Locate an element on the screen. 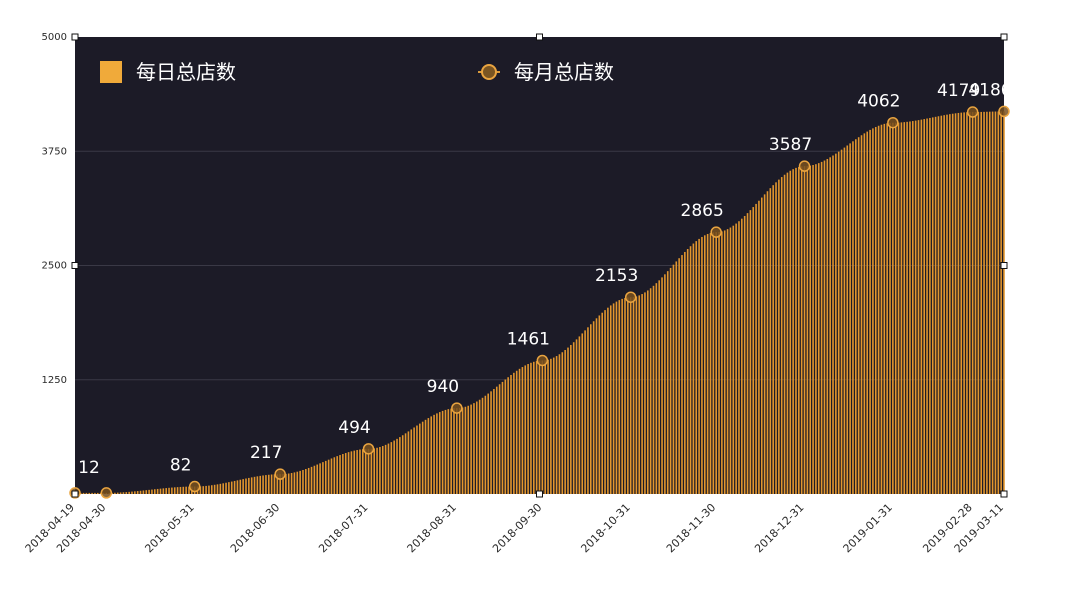 The width and height of the screenshot is (1080, 610). x-tick-label: 2018-11-30 is located at coordinates (691, 528).